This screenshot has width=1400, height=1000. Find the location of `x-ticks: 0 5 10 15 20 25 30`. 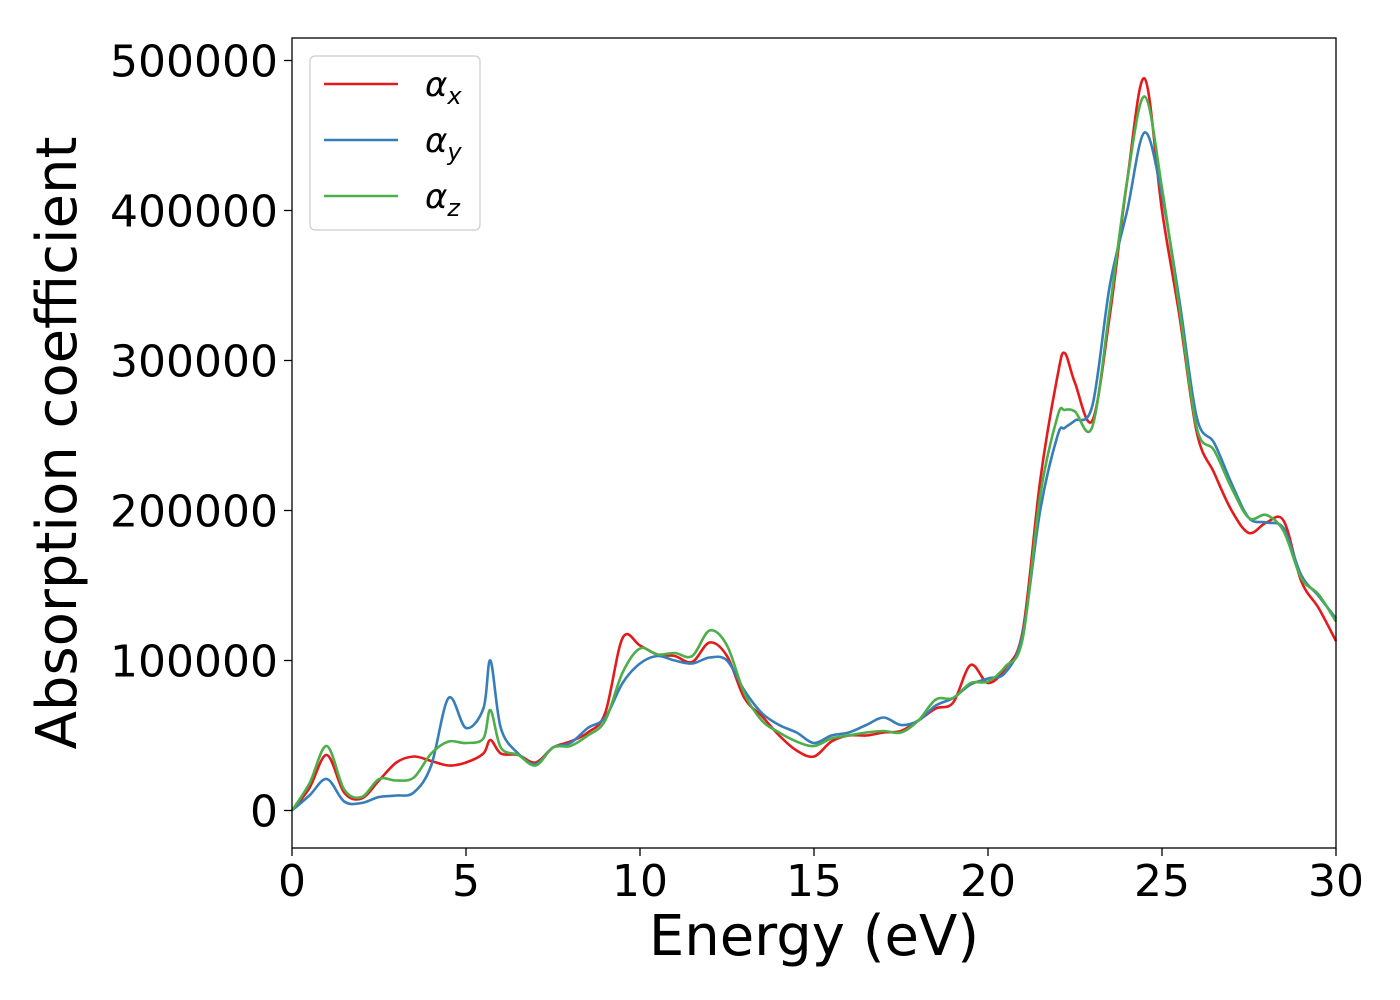

x-ticks: 0 5 10 15 20 25 30 is located at coordinates (821, 877).